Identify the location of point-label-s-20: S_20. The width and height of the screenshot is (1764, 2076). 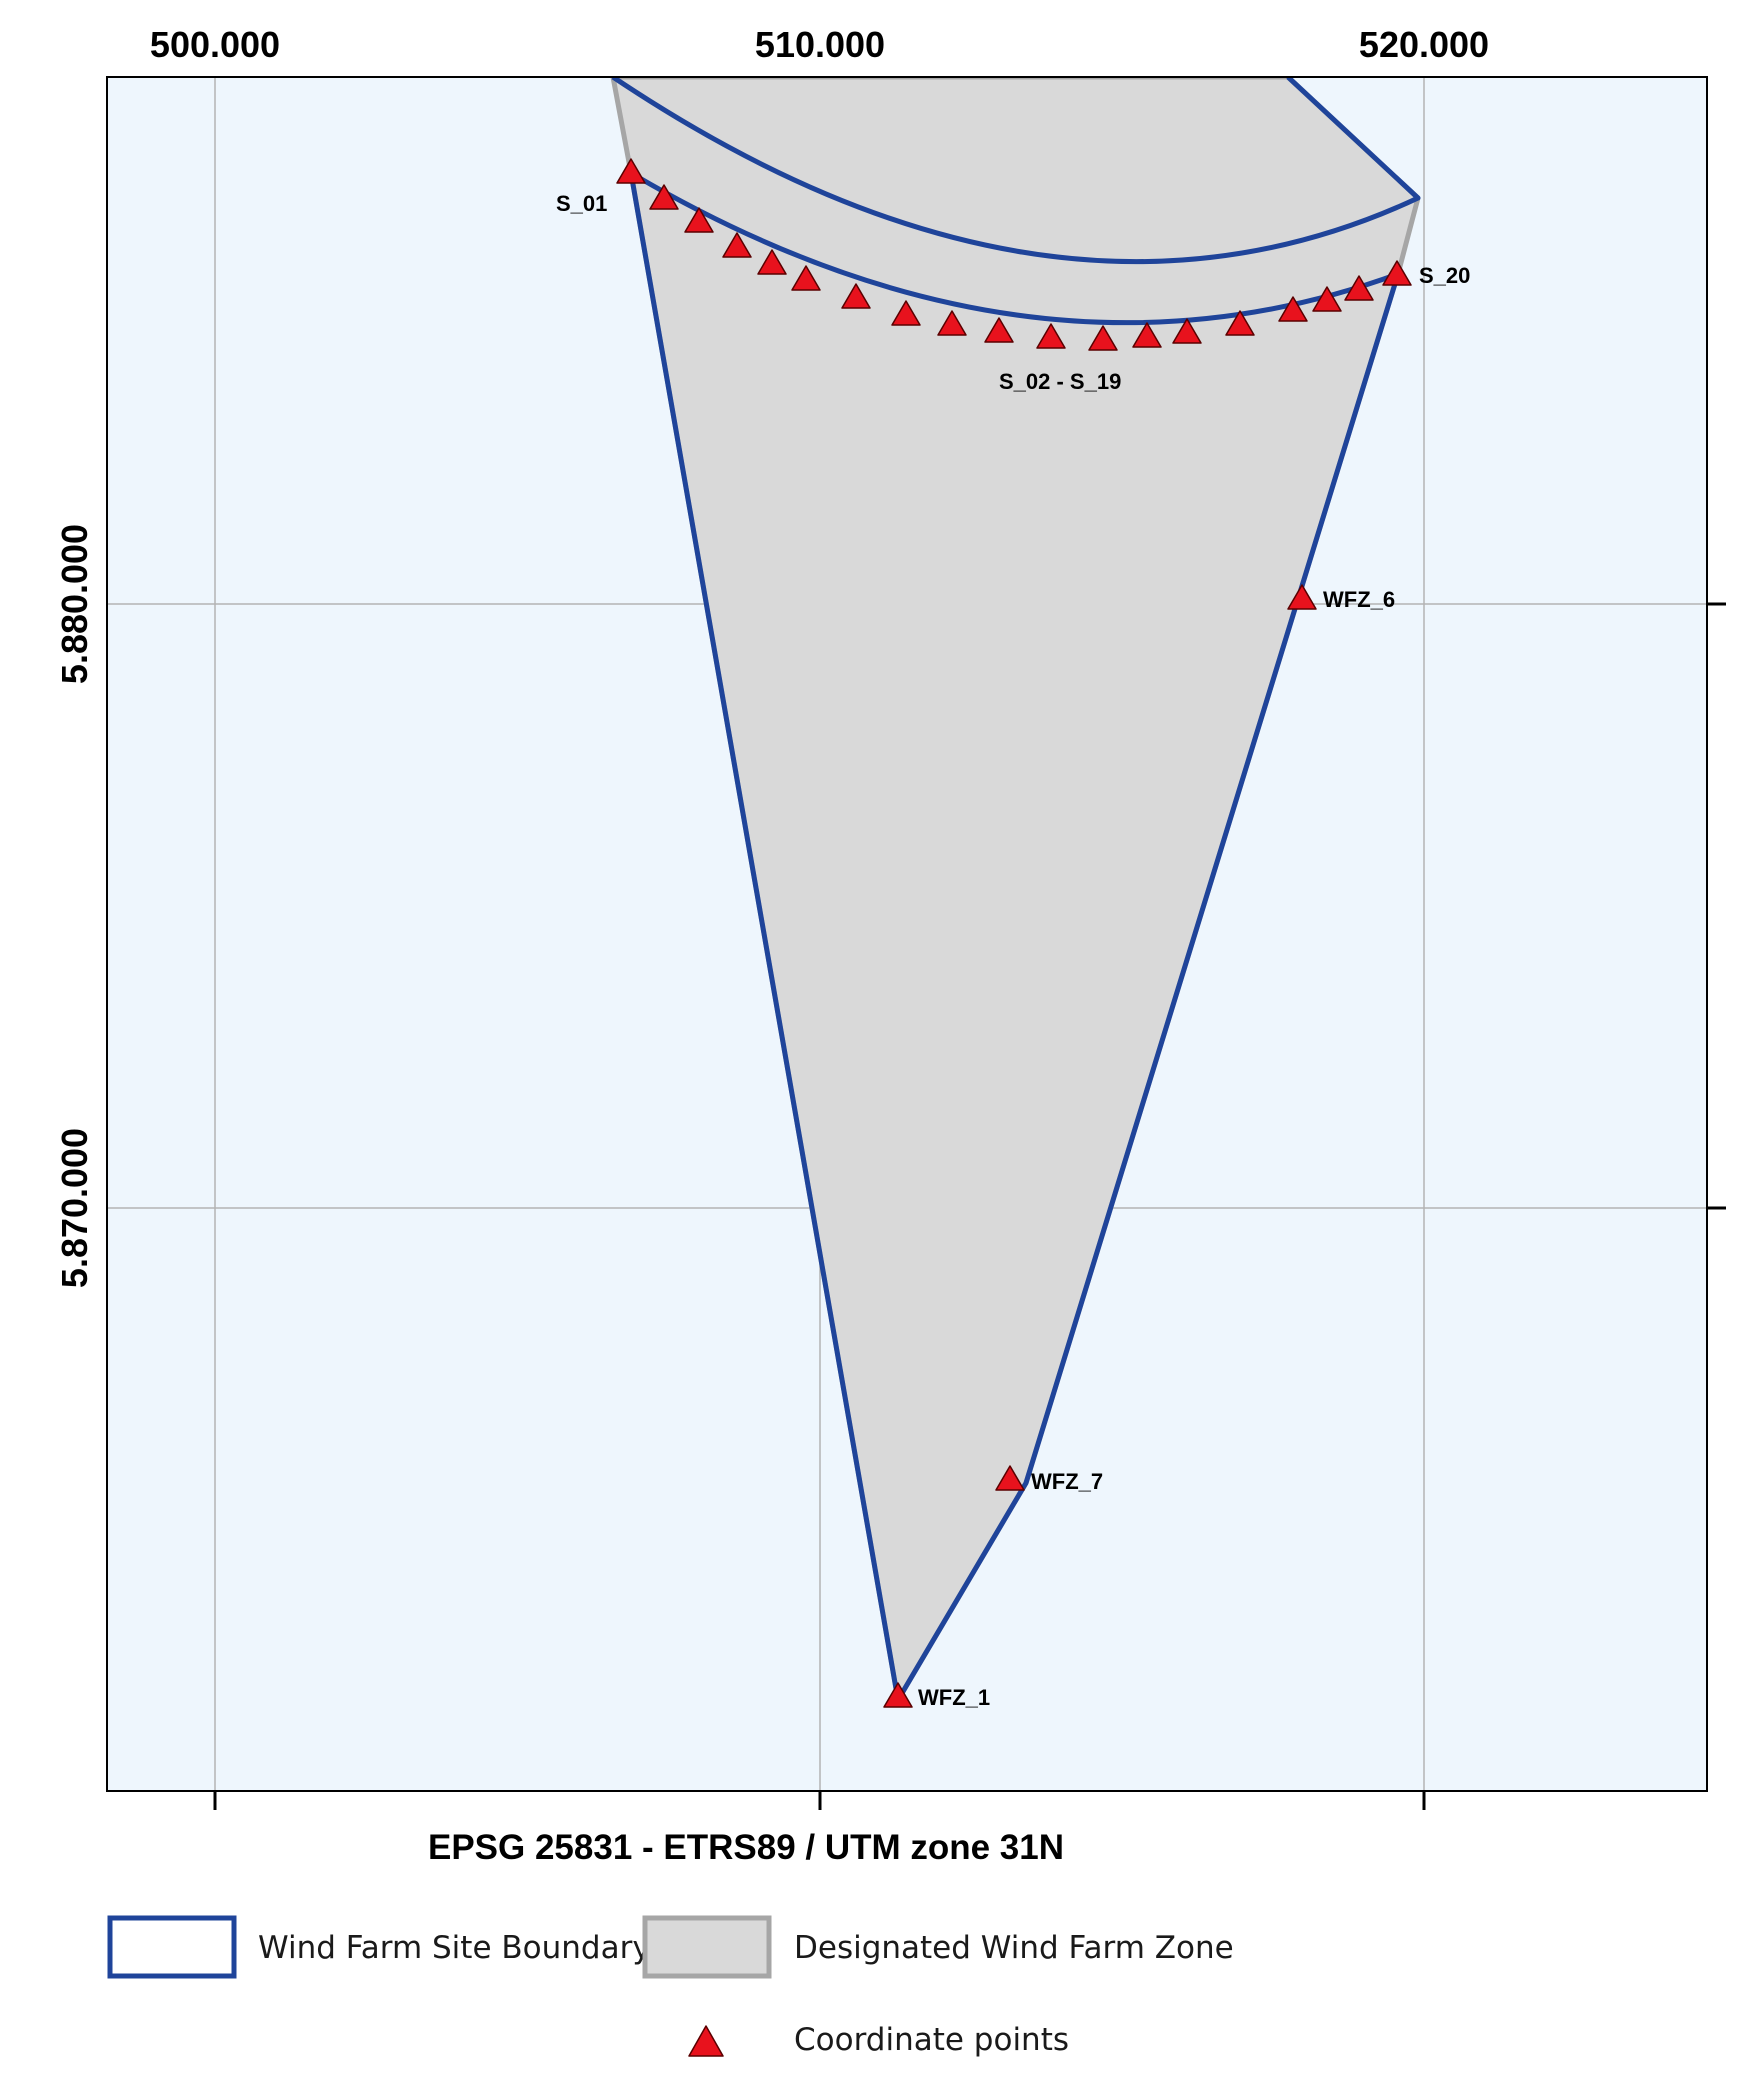
(1444, 275).